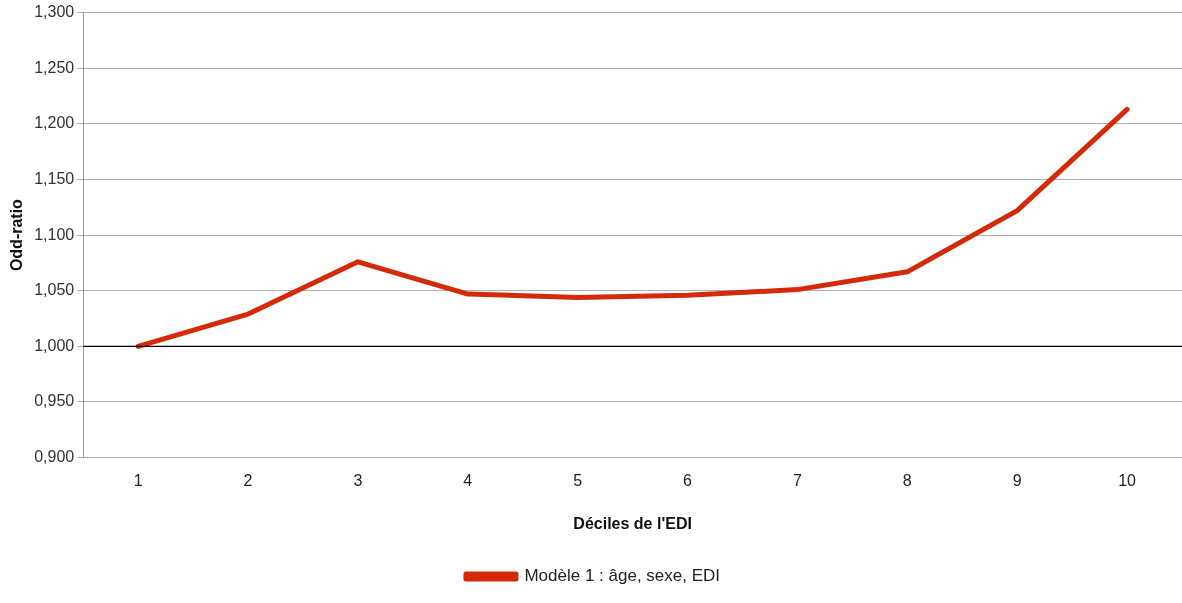 Image resolution: width=1182 pixels, height=603 pixels. What do you see at coordinates (468, 480) in the screenshot?
I see `x-tick-label: 4` at bounding box center [468, 480].